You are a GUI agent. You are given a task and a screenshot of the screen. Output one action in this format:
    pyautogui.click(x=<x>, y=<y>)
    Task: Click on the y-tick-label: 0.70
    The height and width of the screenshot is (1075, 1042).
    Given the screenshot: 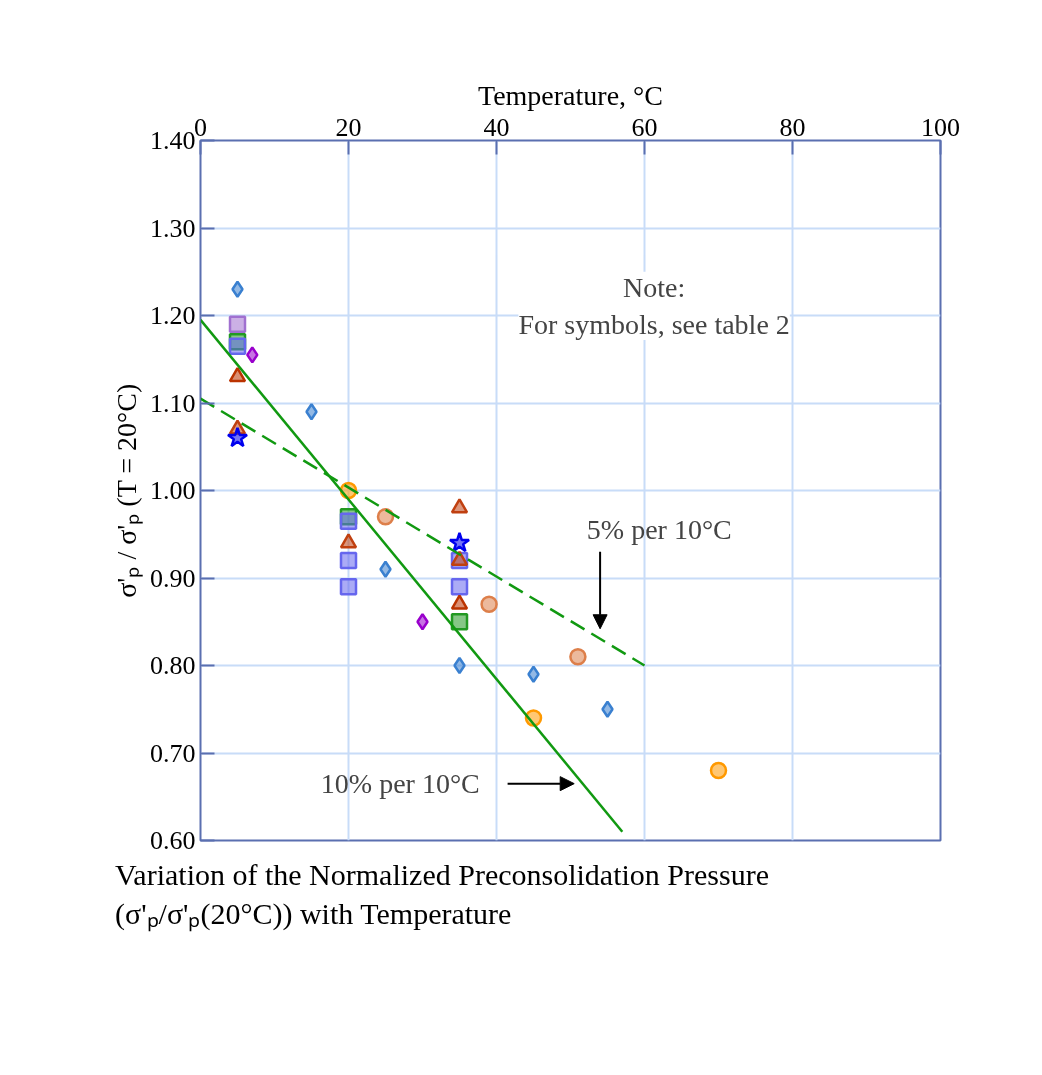 What is the action you would take?
    pyautogui.click(x=173, y=753)
    